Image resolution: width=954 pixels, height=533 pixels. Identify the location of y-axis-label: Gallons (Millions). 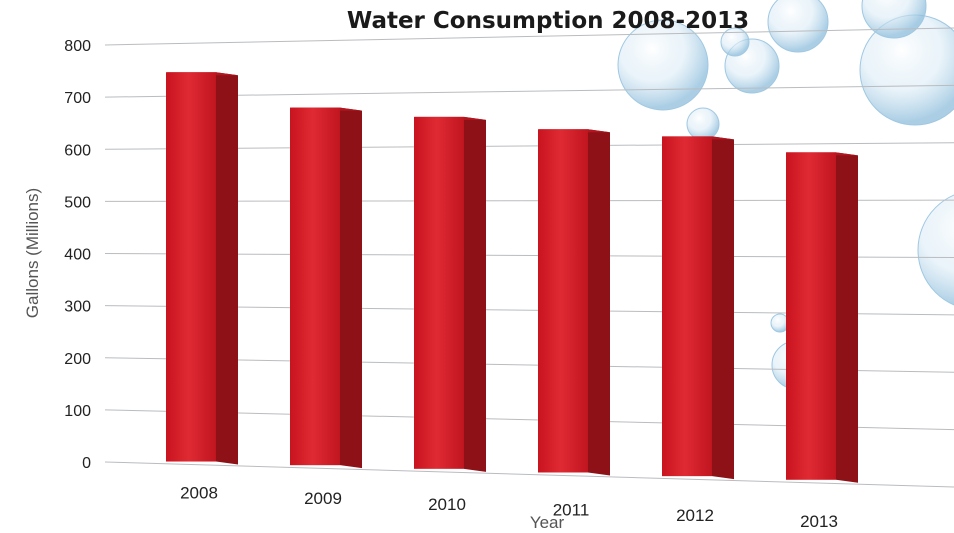
(32, 253).